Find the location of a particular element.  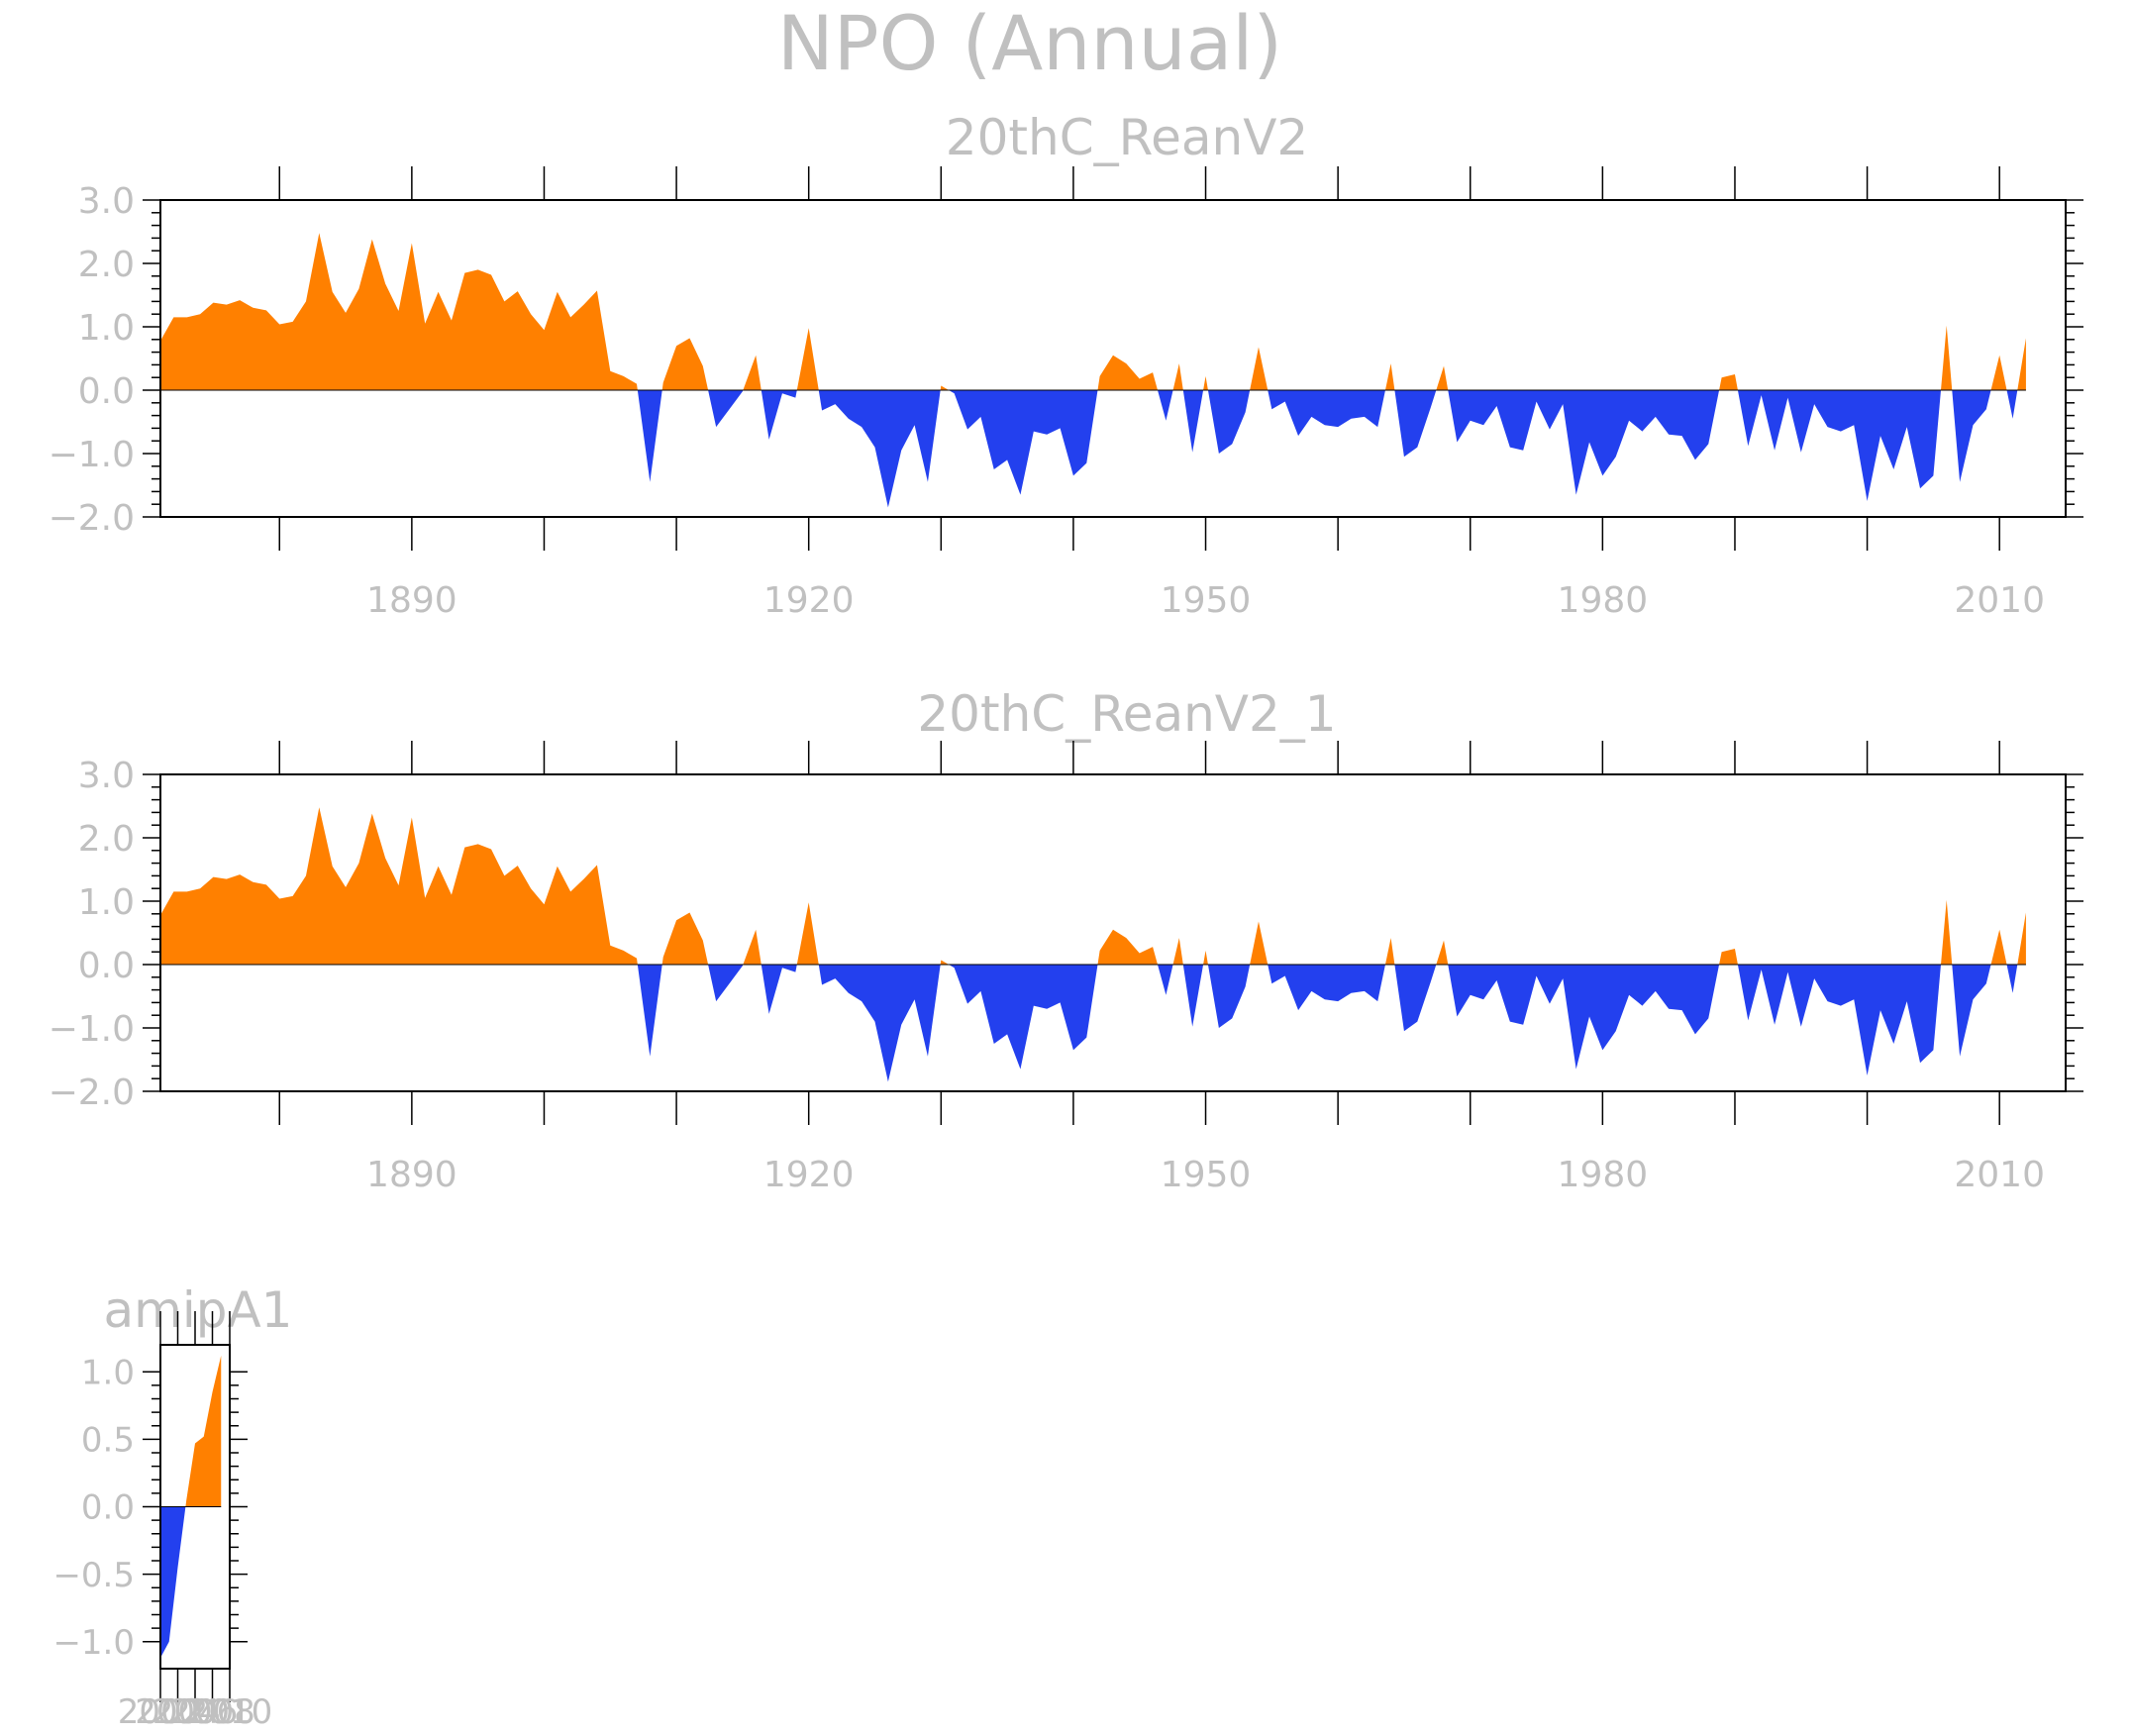

y-tick-label: −0.5 is located at coordinates (93, 1575).